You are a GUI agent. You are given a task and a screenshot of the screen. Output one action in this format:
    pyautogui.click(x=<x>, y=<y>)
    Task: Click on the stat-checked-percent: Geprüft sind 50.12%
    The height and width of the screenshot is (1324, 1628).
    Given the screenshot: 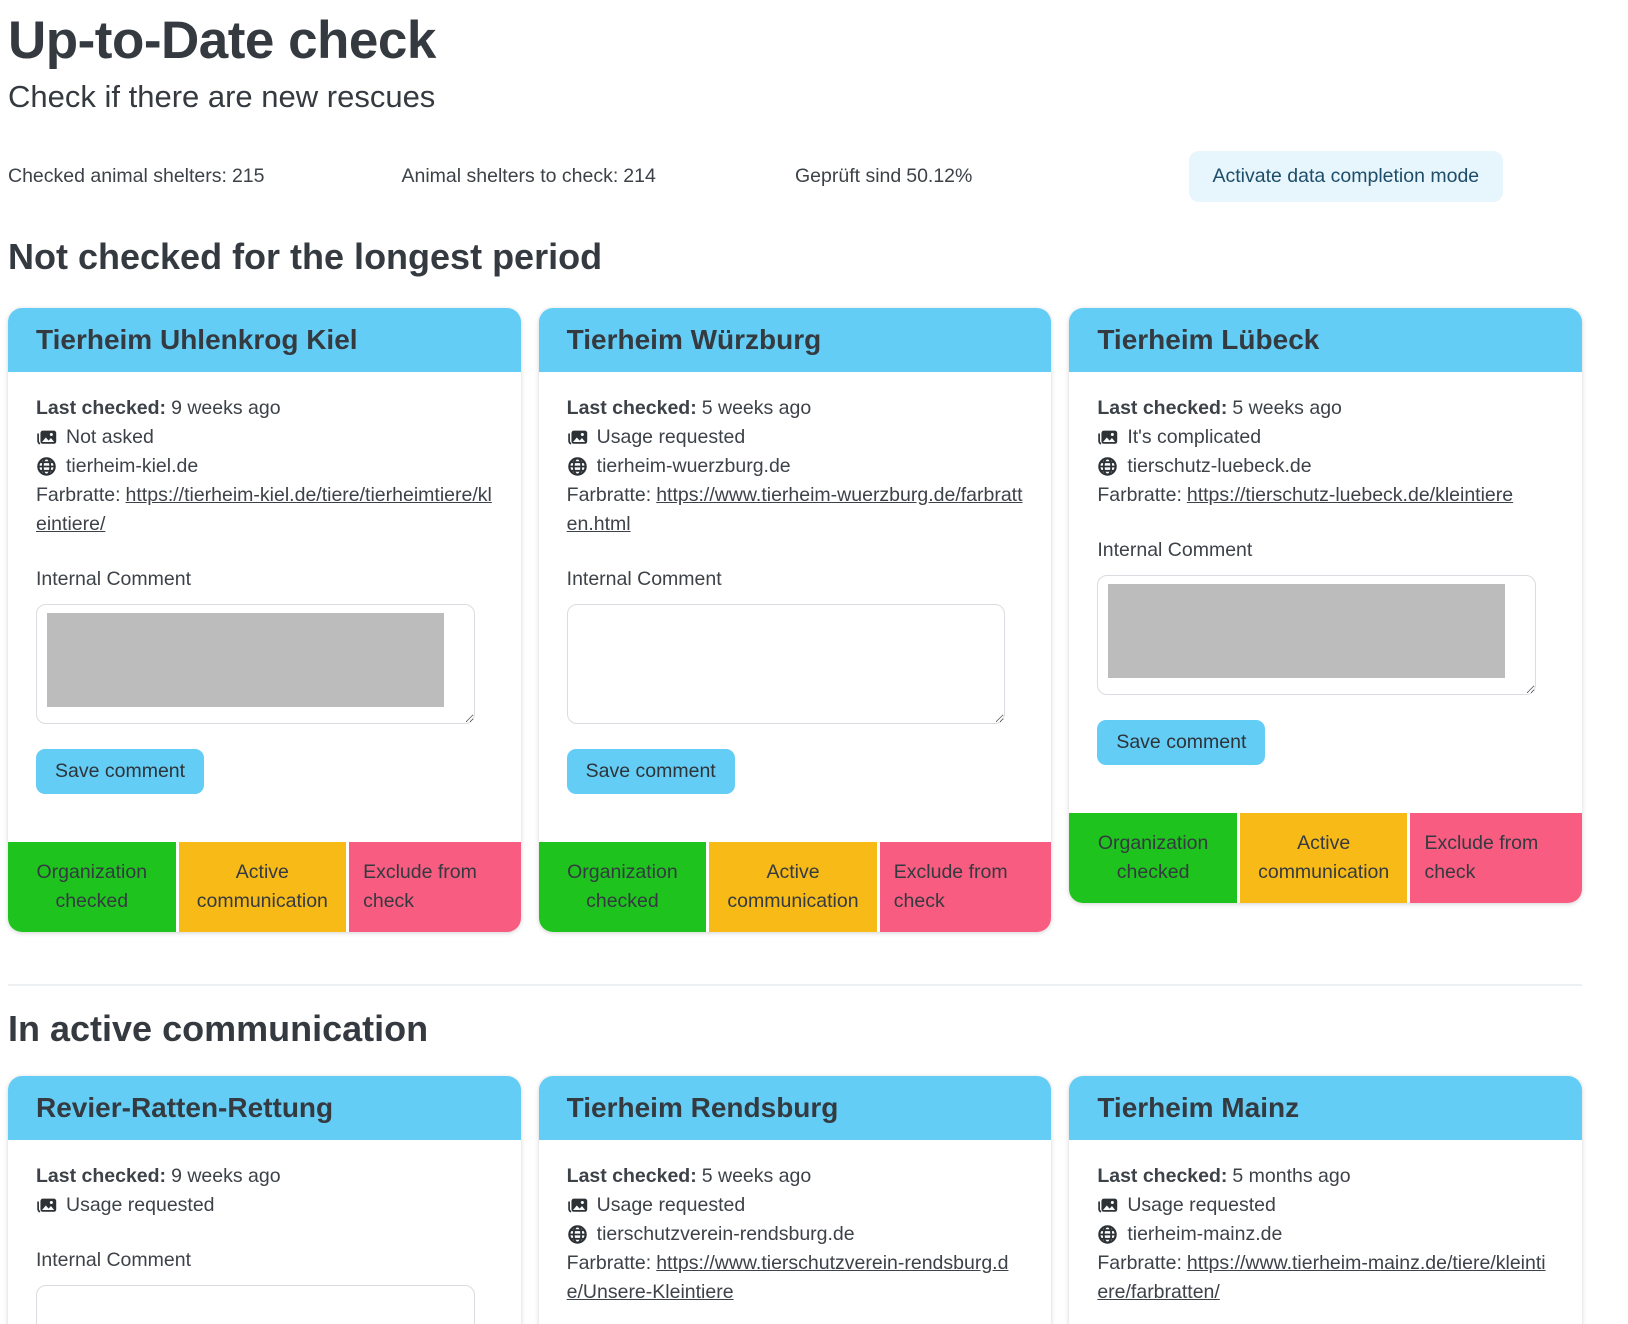 What is the action you would take?
    pyautogui.click(x=992, y=176)
    